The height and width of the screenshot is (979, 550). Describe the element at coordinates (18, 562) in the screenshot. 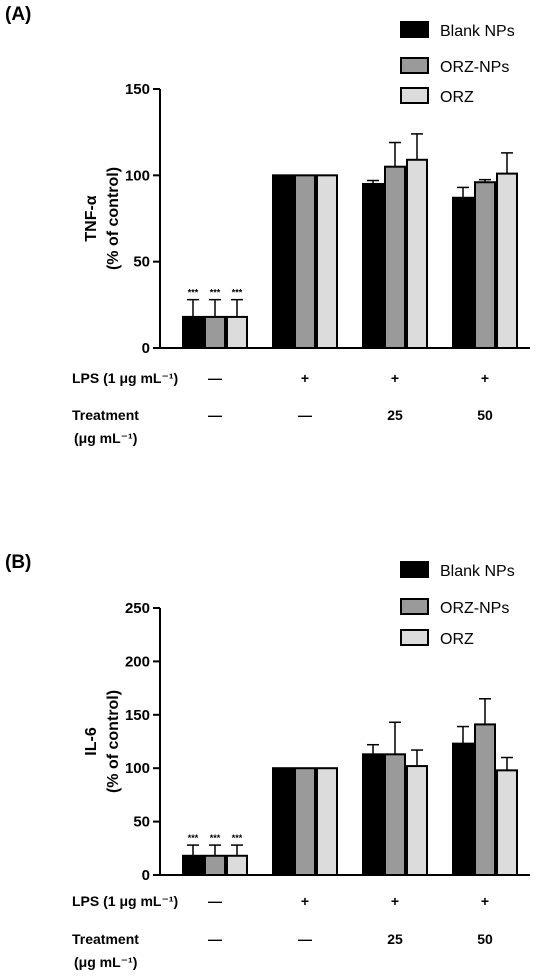

I see `panel-label: (B)` at that location.